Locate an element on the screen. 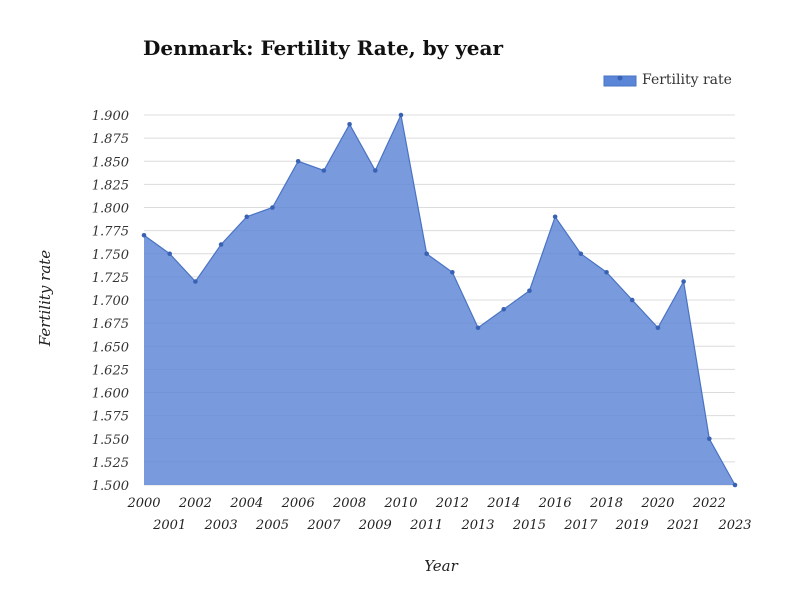  y-tick-label: 1.575 is located at coordinates (110, 417).